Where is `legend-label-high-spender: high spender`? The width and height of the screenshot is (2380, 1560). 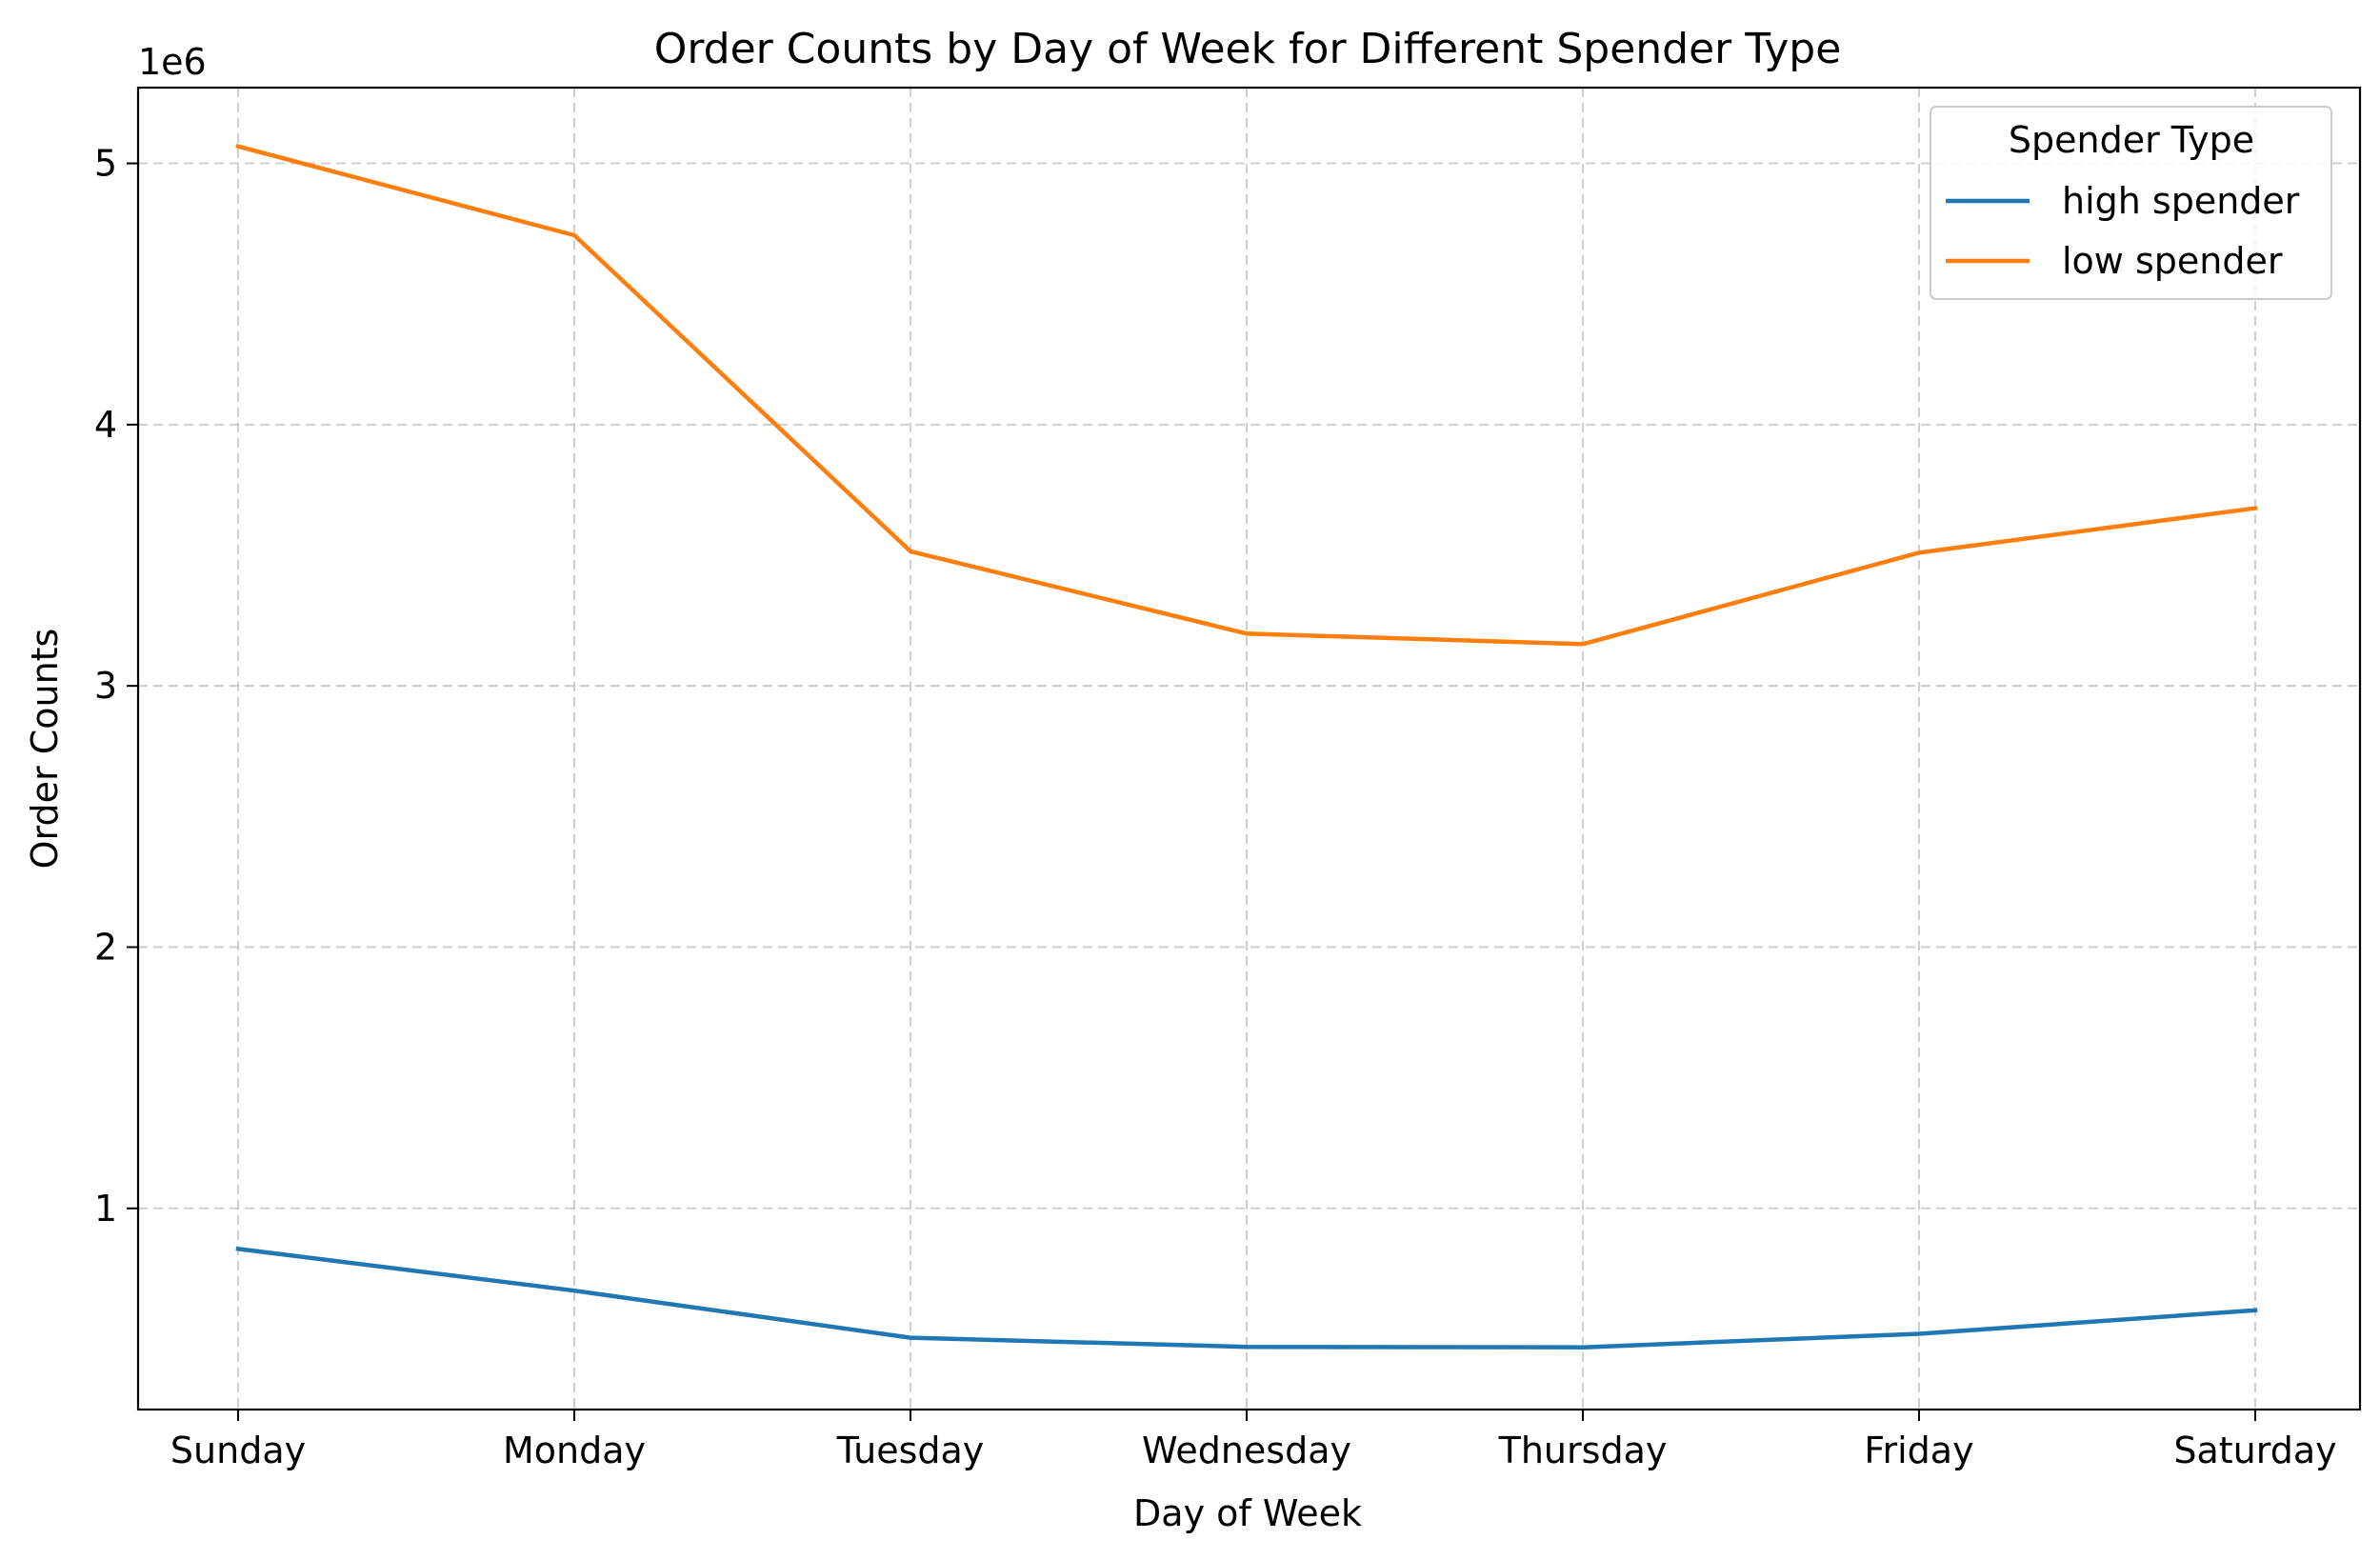 legend-label-high-spender: high spender is located at coordinates (2181, 201).